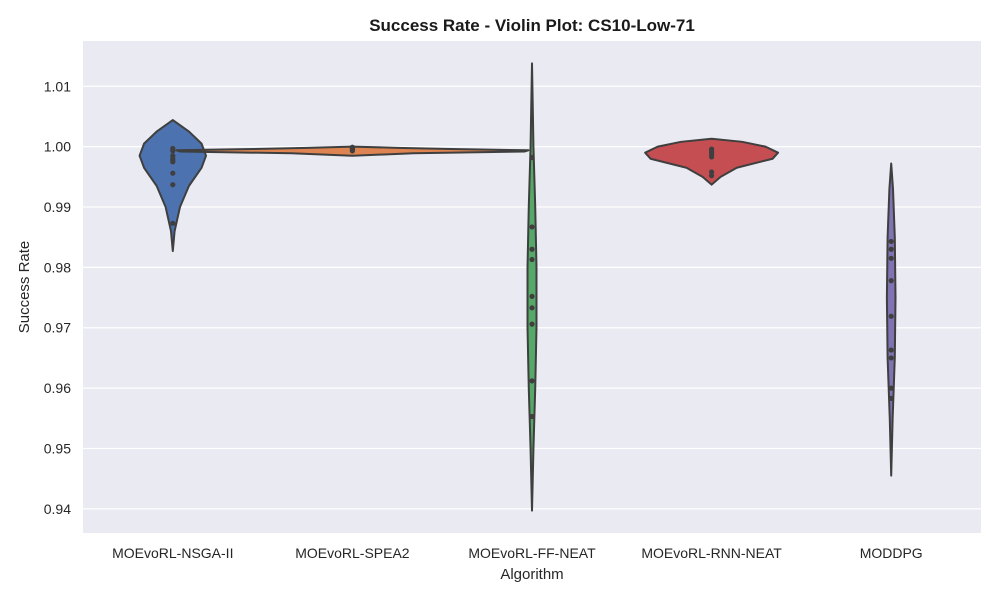  I want to click on y-tick-label: 0.98, so click(57, 267).